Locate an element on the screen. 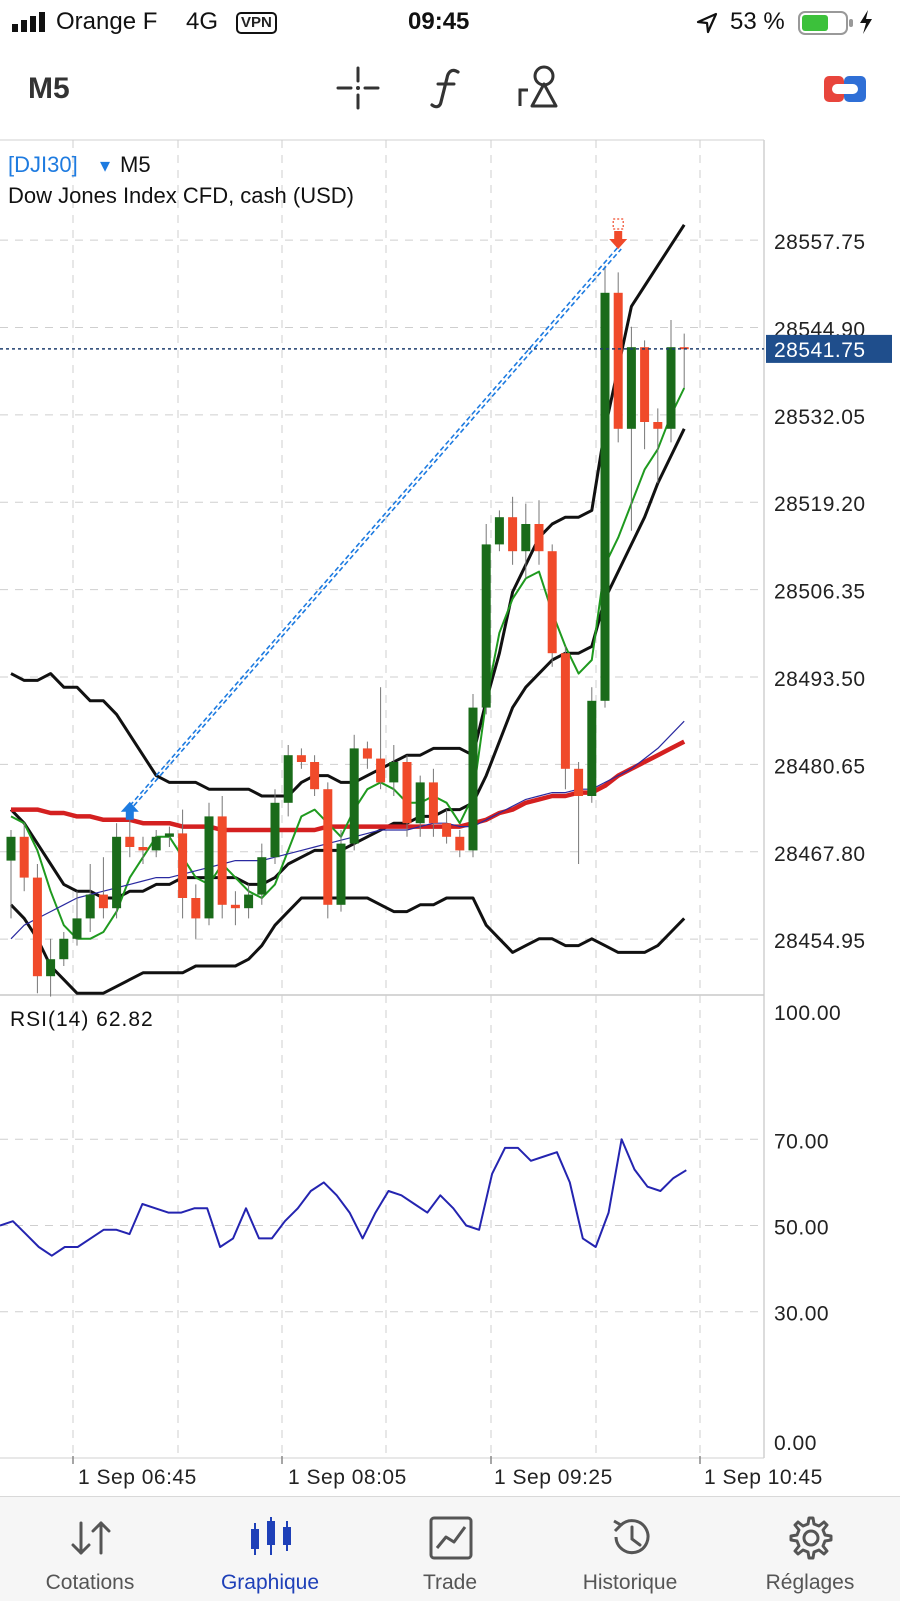  account-toggle-icon is located at coordinates (845, 89).